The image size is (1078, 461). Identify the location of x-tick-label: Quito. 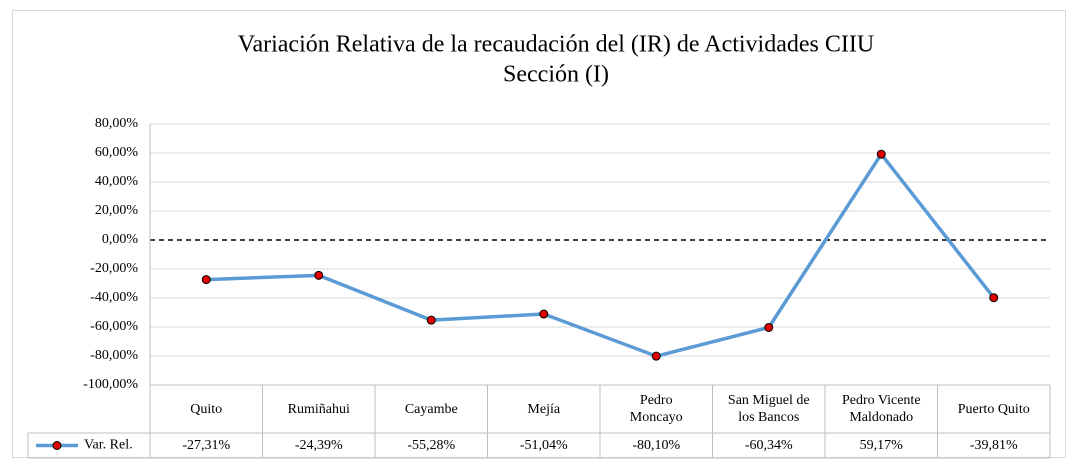
(206, 409).